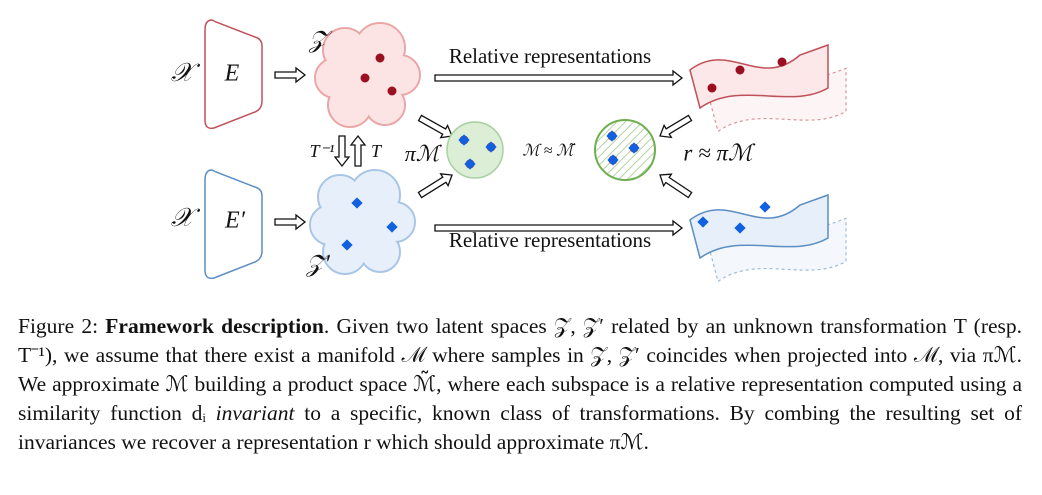 This screenshot has height=495, width=1042. Describe the element at coordinates (424, 153) in the screenshot. I see `label: πℳ` at that location.